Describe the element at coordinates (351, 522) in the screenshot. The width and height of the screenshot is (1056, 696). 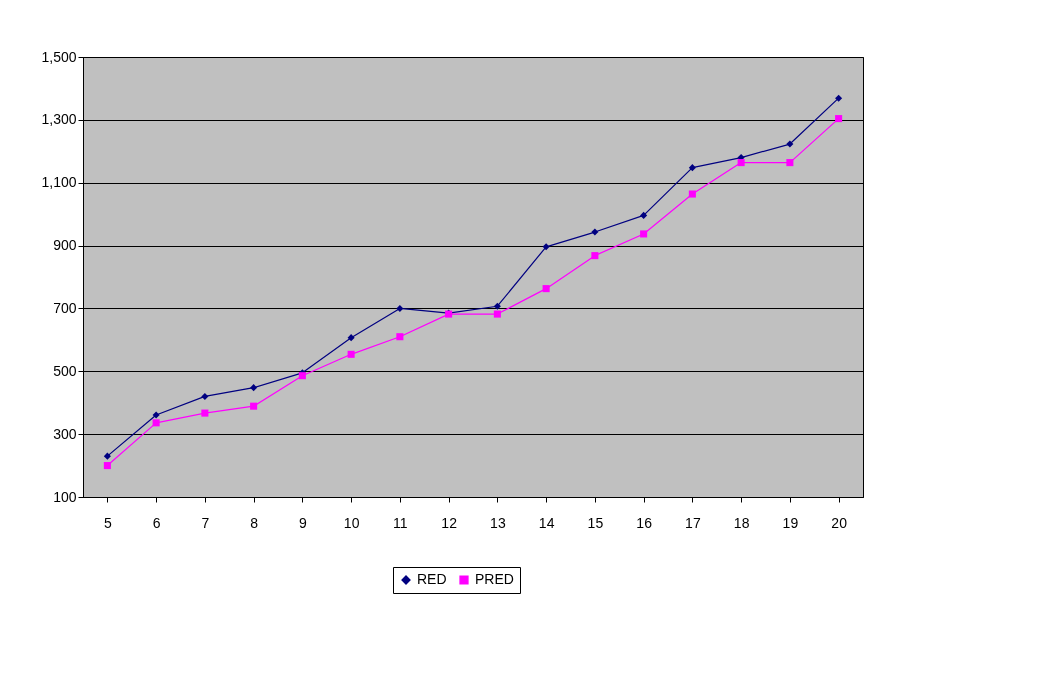
I see `x-tick-label: 10` at that location.